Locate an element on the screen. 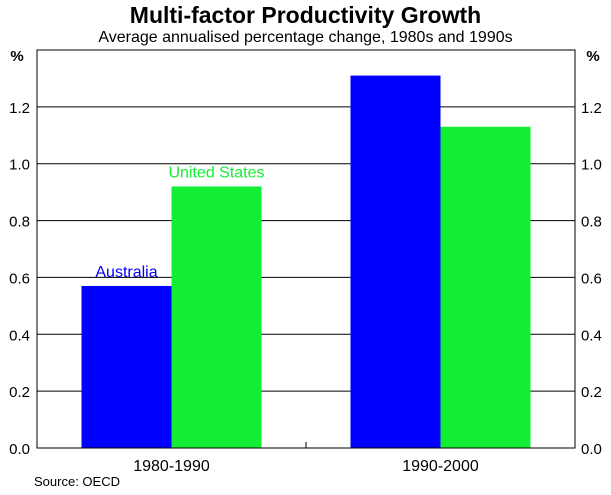 This screenshot has height=495, width=611. chart-title: Multi-factor Productivity Growth is located at coordinates (305, 15).